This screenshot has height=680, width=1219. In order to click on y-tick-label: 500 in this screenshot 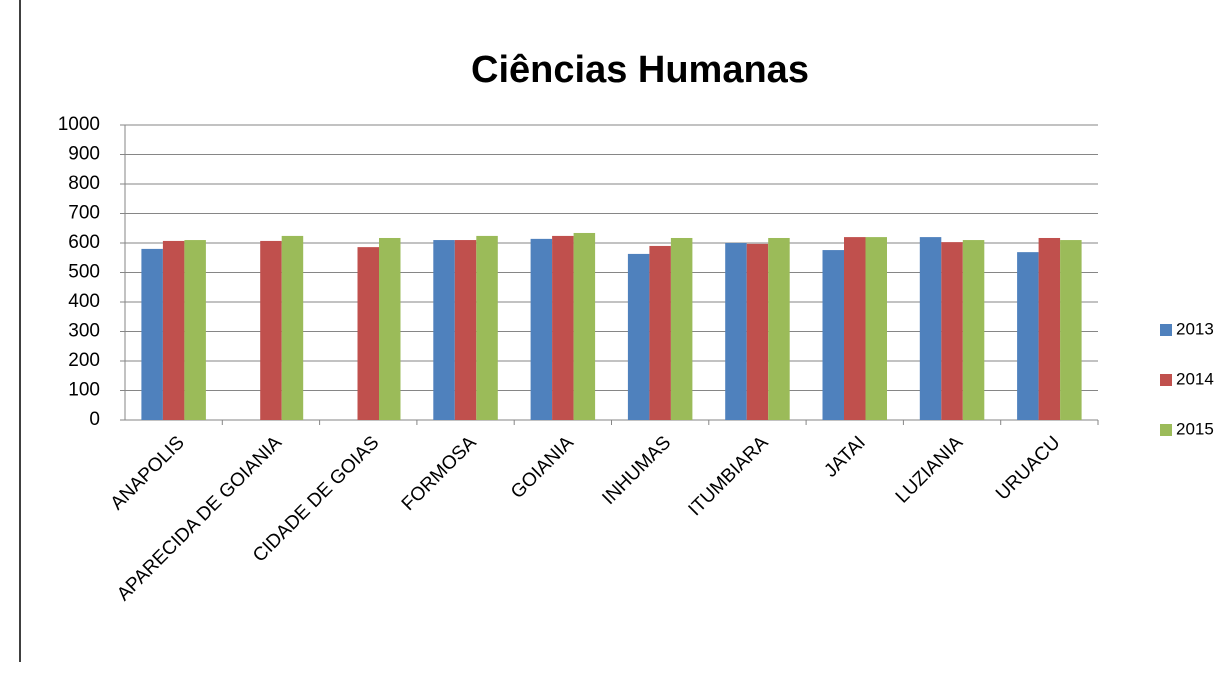, I will do `click(84, 272)`.